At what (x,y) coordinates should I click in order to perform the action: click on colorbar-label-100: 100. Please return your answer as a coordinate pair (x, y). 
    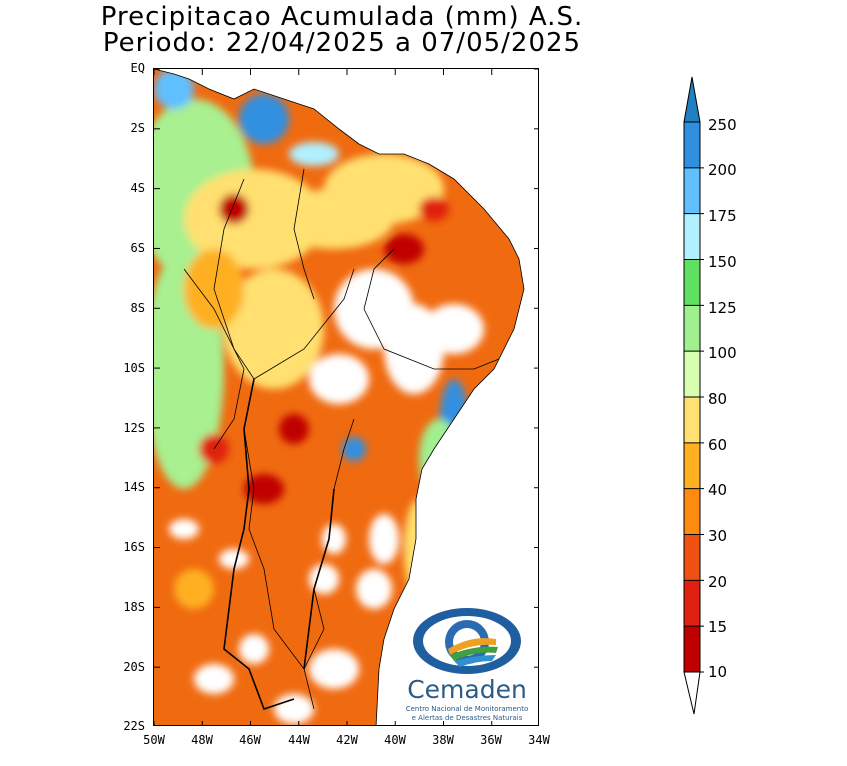
    Looking at the image, I should click on (722, 353).